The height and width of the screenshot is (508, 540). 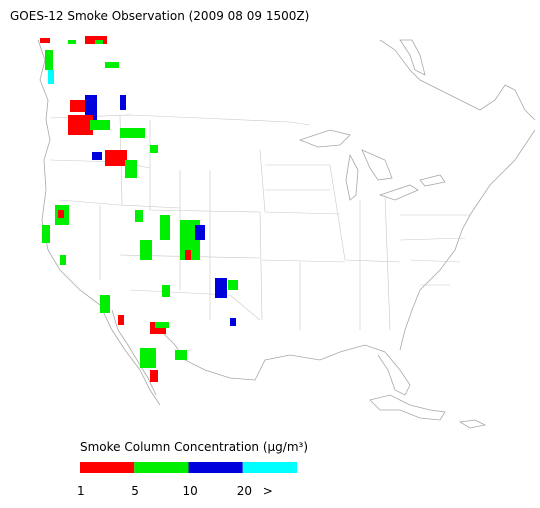 I want to click on color-bar: 1 5 10 20 >, so click(x=187, y=480).